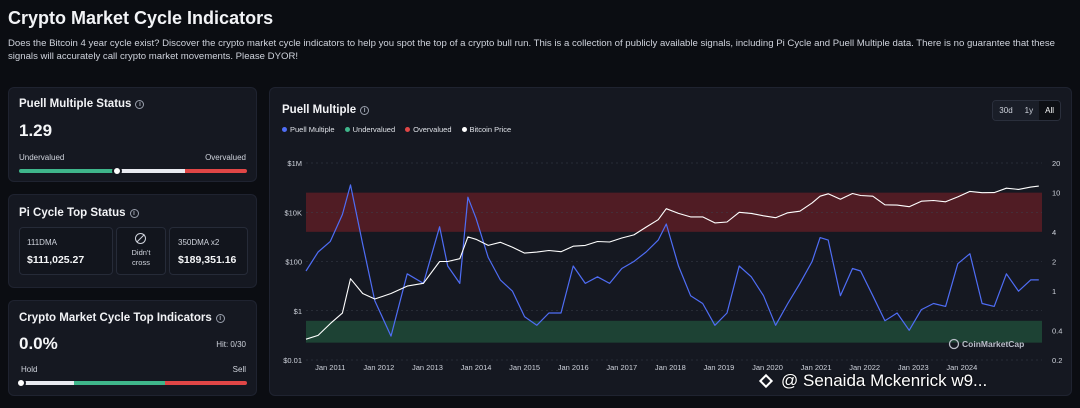 This screenshot has width=1080, height=408. Describe the element at coordinates (67, 171) in the screenshot. I see `bar-segment-undervalued` at that location.